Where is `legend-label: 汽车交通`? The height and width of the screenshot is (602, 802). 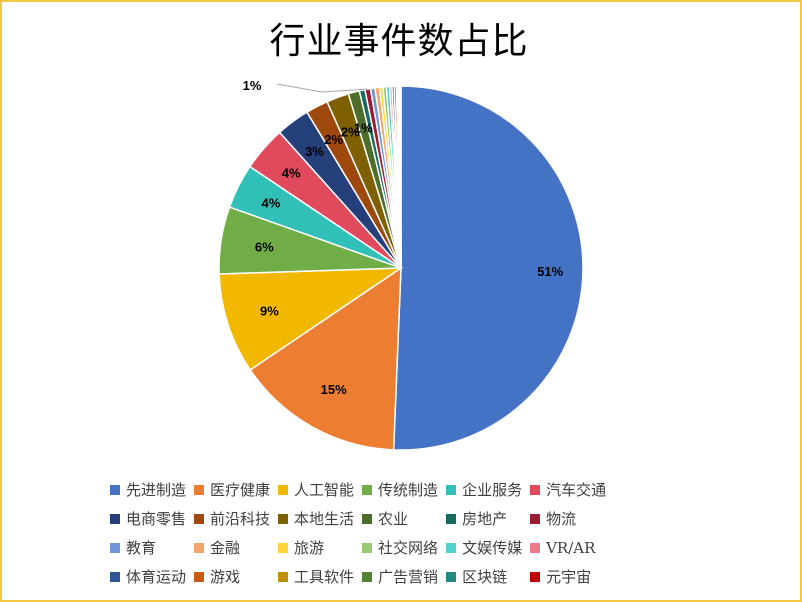
legend-label: 汽车交通 is located at coordinates (576, 490).